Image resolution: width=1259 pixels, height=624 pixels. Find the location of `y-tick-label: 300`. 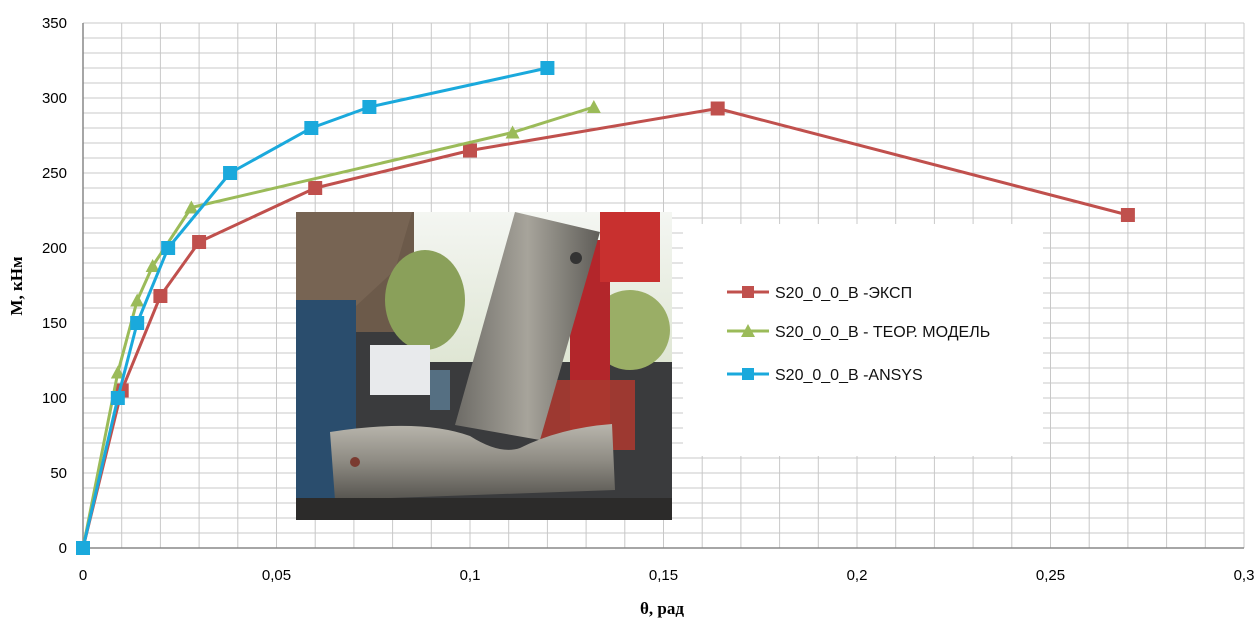

y-tick-label: 300 is located at coordinates (54, 98).